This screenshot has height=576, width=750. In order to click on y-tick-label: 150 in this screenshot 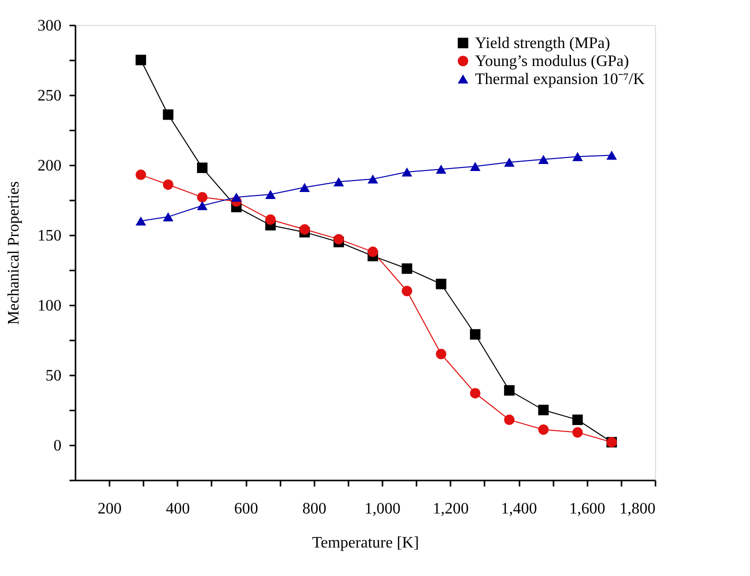, I will do `click(50, 236)`.